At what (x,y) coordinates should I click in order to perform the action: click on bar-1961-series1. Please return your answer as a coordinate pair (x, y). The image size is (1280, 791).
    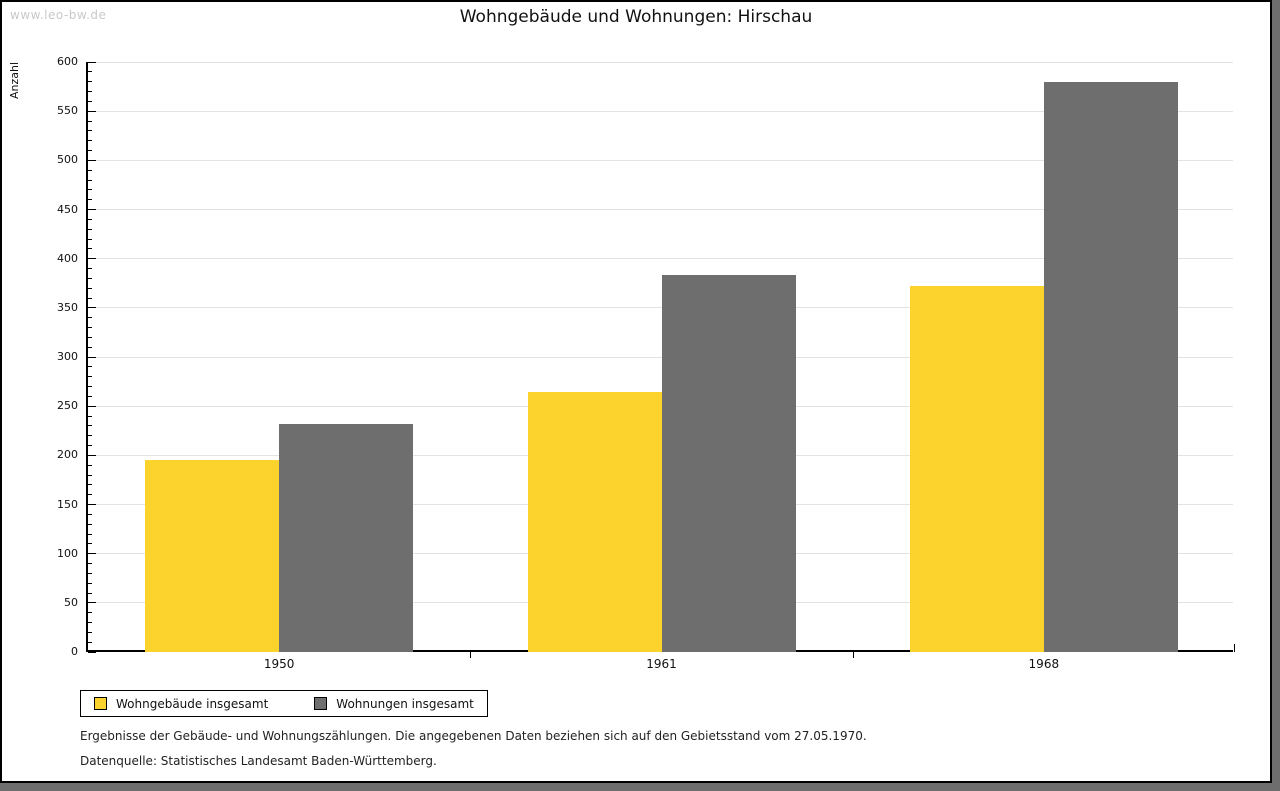
    Looking at the image, I should click on (594, 522).